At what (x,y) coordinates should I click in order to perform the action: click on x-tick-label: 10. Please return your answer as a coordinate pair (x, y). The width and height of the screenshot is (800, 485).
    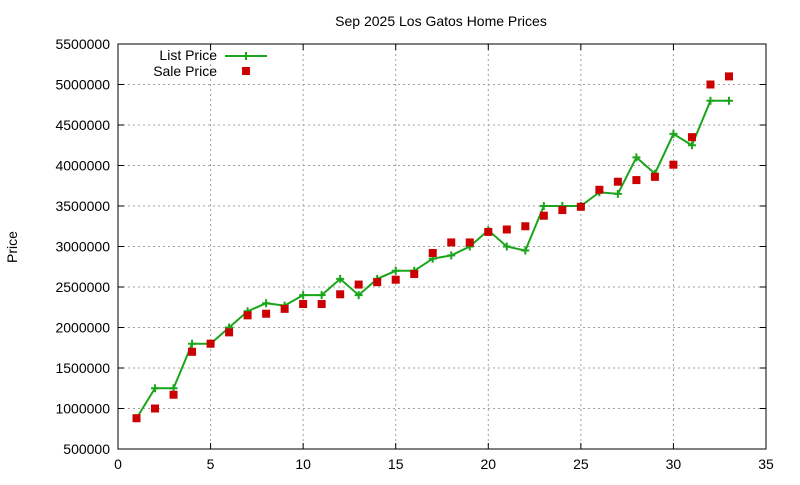
    Looking at the image, I should click on (303, 464).